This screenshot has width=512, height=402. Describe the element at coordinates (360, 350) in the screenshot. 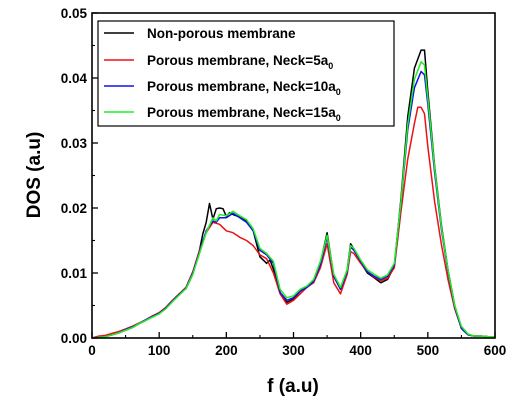

I see `x-tick-label: 400` at that location.